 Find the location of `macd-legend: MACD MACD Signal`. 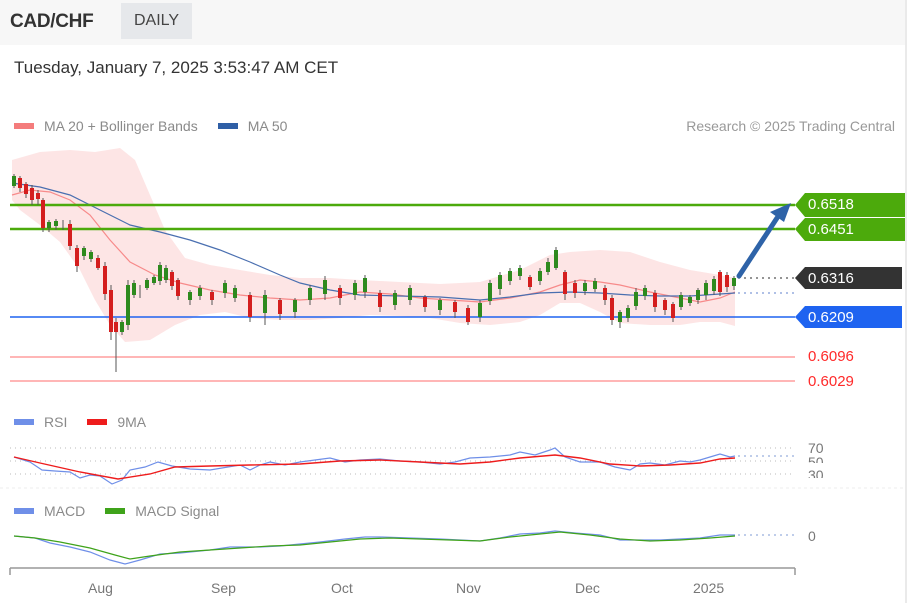

macd-legend: MACD MACD Signal is located at coordinates (126, 511).